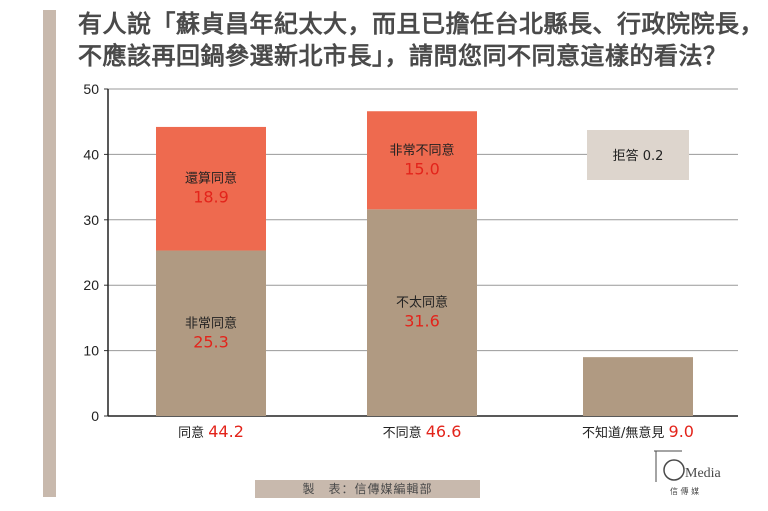  I want to click on category-name: 不知道/無意見, so click(625, 433).